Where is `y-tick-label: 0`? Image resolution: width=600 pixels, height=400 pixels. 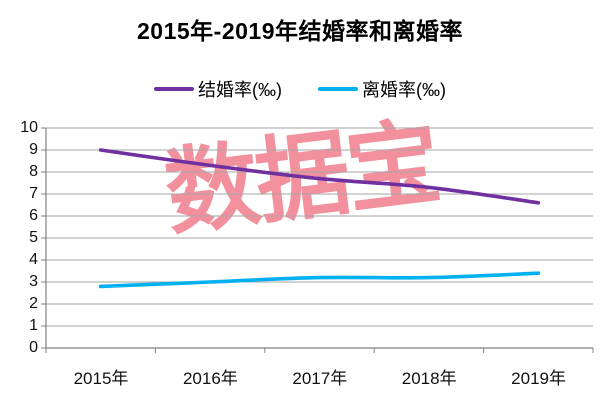 y-tick-label: 0 is located at coordinates (33, 347).